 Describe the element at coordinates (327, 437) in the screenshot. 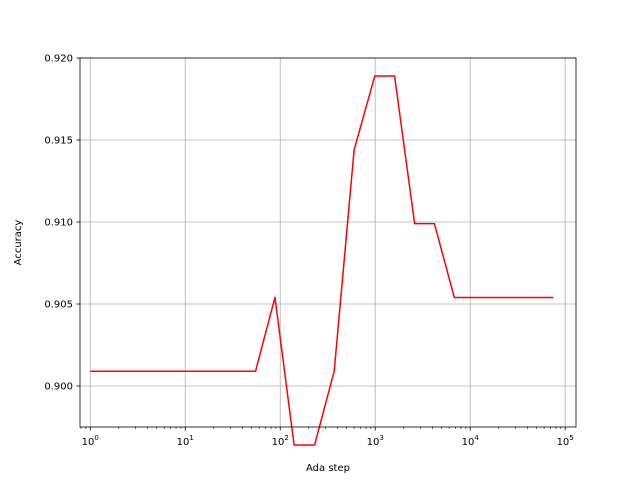

I see `x-axis-ticks: 10⁰ 10¹ 10² 10³ 10⁴ 10⁵` at that location.